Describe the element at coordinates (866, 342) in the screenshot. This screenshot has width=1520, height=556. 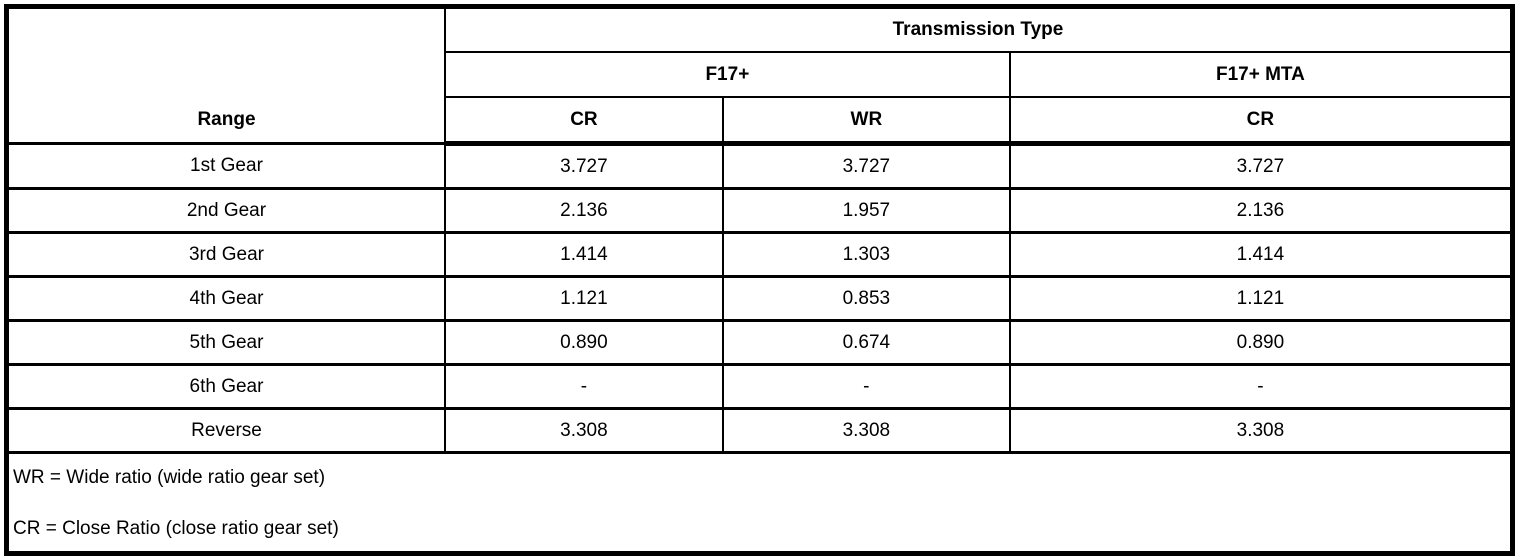
I see `ratio-cell: 0.674` at that location.